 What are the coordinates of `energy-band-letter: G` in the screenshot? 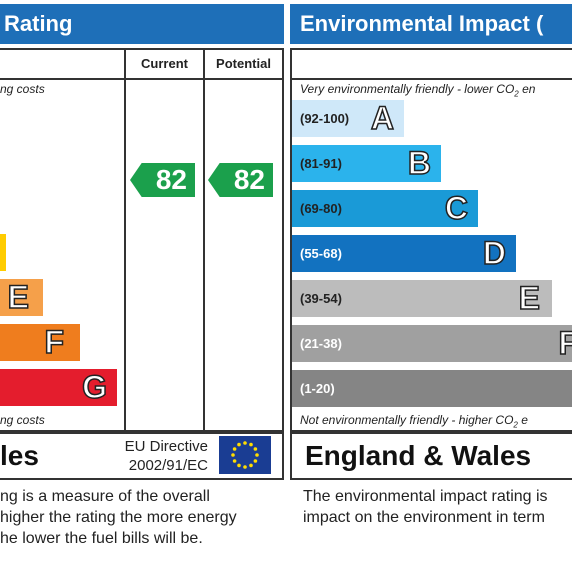 It's located at (94, 387).